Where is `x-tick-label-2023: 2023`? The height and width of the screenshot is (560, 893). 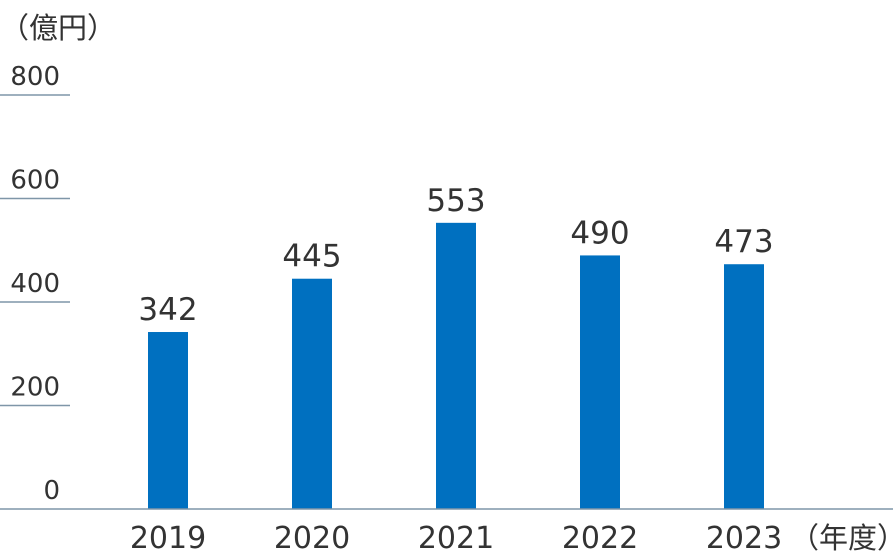 x-tick-label-2023: 2023 is located at coordinates (744, 538).